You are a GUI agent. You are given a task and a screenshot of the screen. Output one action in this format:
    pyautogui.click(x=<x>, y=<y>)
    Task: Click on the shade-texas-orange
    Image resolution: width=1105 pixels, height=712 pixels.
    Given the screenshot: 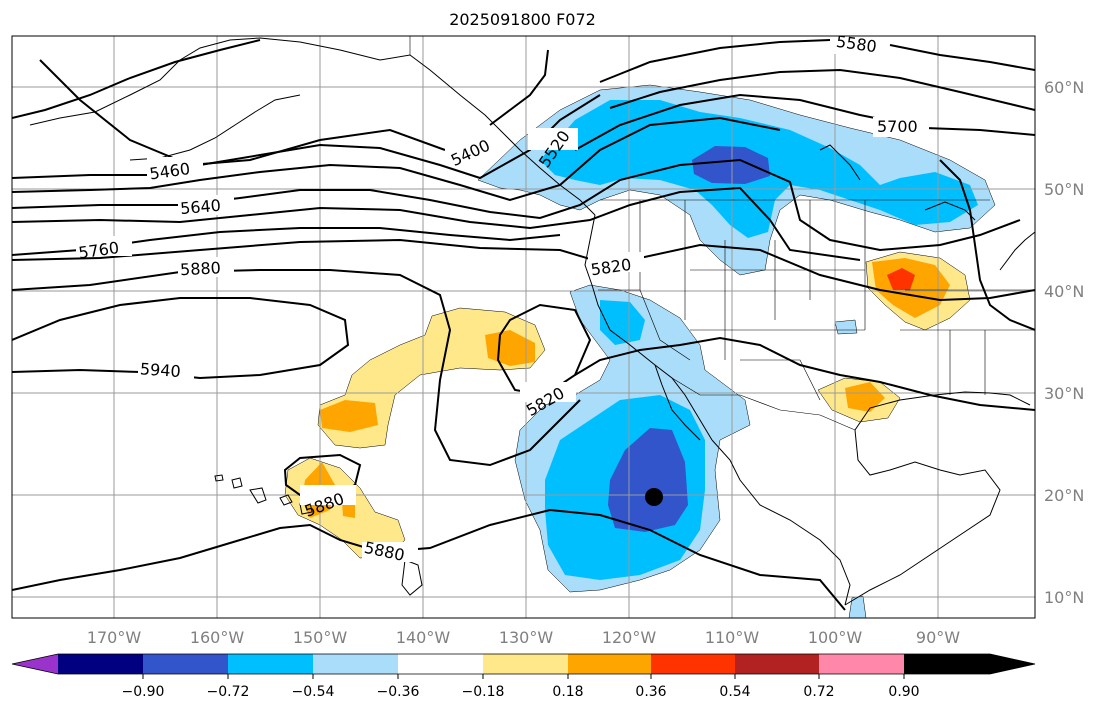 What is the action you would take?
    pyautogui.click(x=865, y=397)
    